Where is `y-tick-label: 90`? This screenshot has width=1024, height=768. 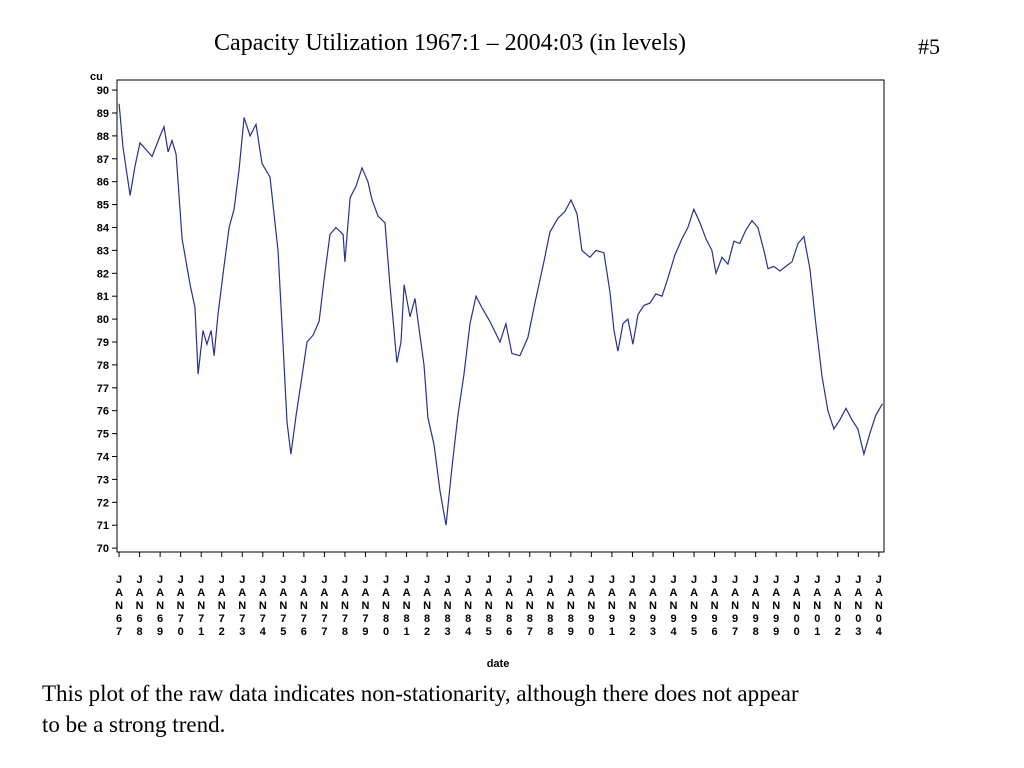
y-tick-label: 90 is located at coordinates (103, 91).